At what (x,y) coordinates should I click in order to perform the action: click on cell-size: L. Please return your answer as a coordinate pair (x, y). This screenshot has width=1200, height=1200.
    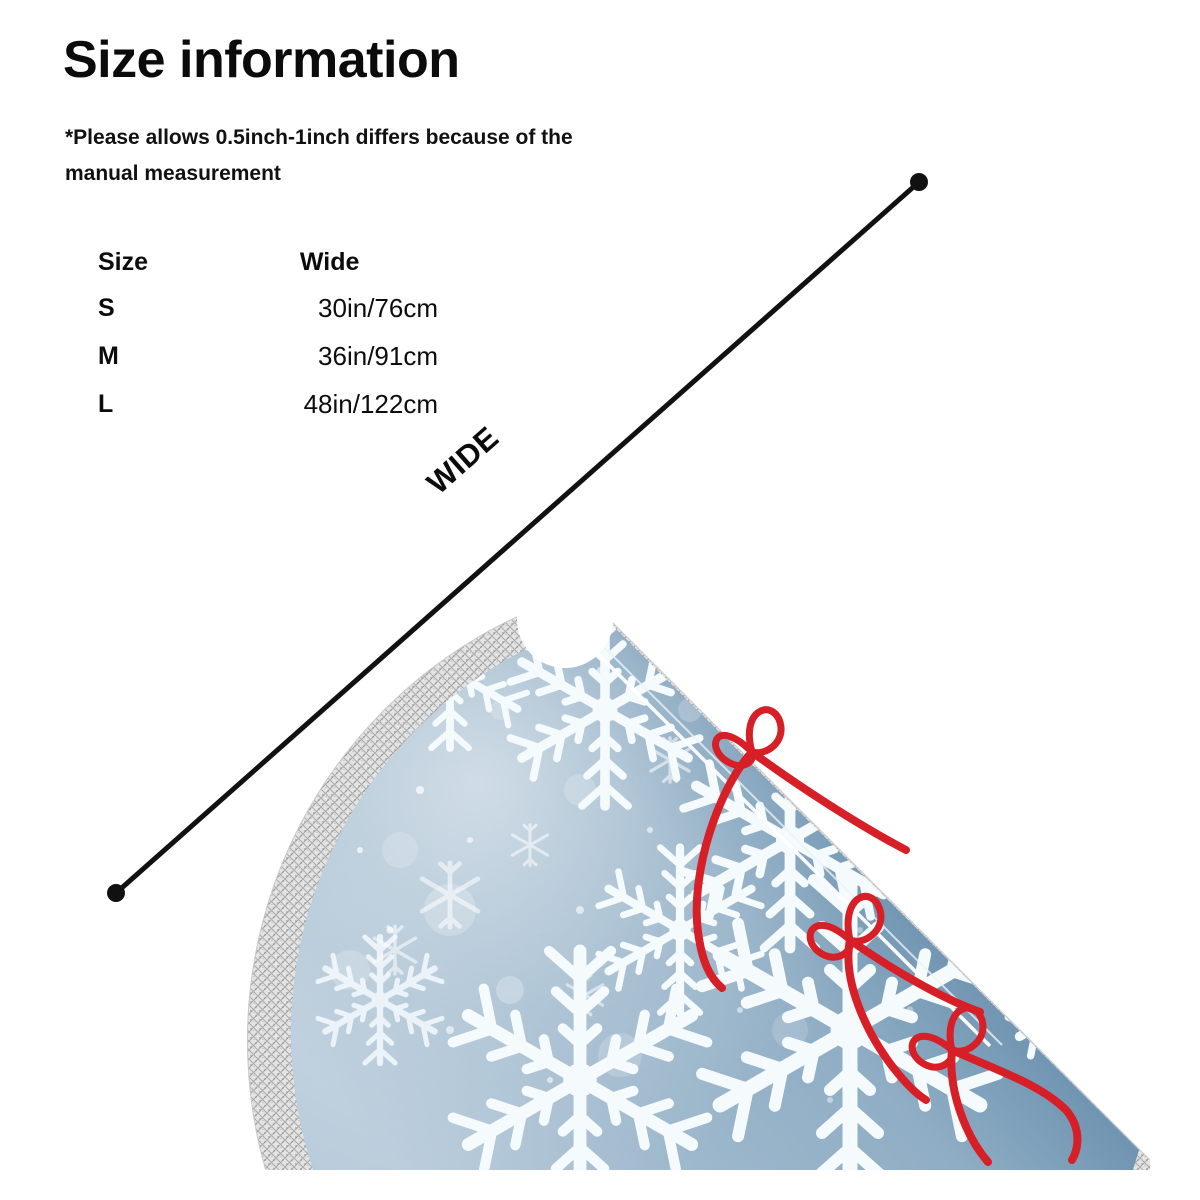
    Looking at the image, I should click on (106, 403).